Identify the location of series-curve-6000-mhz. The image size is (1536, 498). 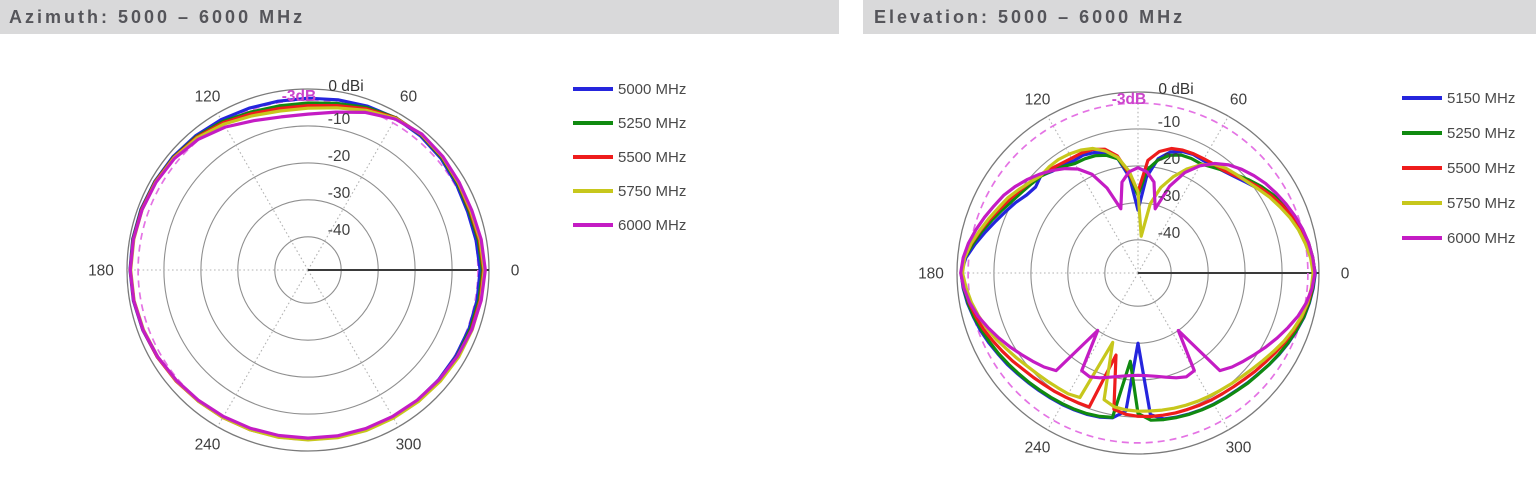
(1138, 270).